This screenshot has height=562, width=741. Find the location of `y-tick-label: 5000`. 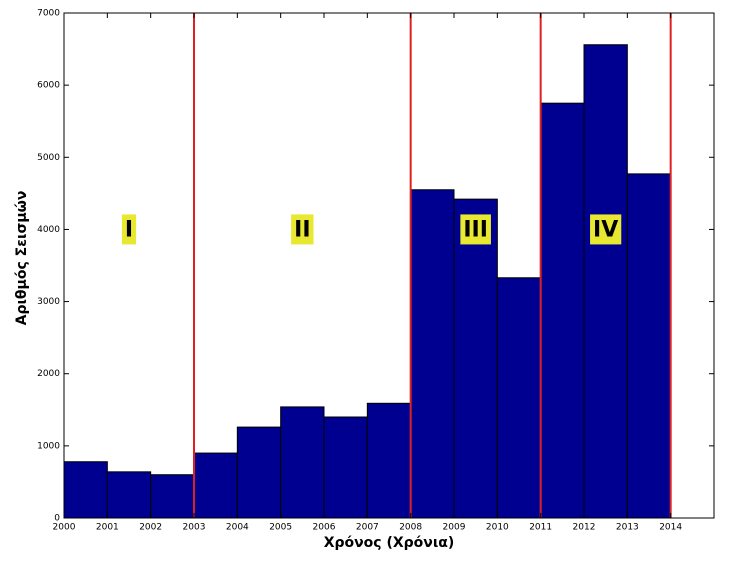

y-tick-label: 5000 is located at coordinates (48, 158).